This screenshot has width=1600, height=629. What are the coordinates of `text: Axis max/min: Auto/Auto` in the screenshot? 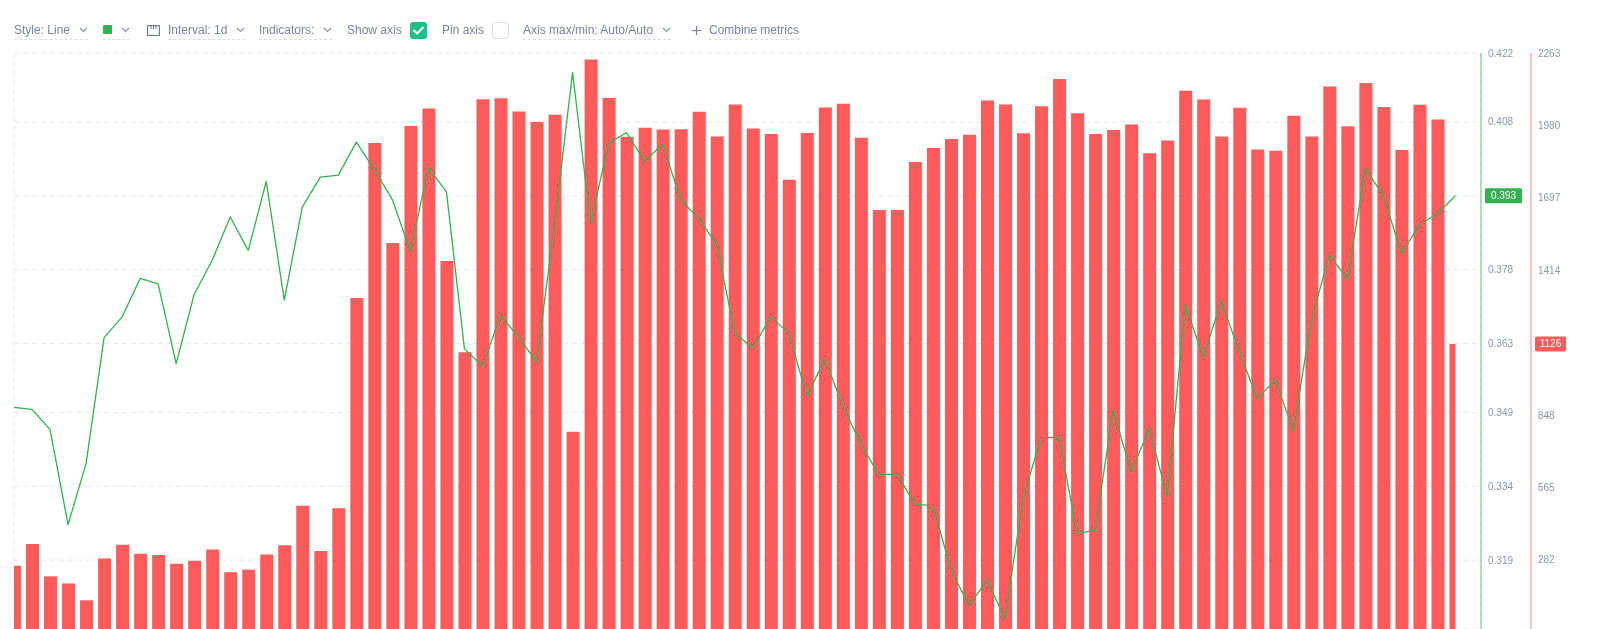 It's located at (588, 29).